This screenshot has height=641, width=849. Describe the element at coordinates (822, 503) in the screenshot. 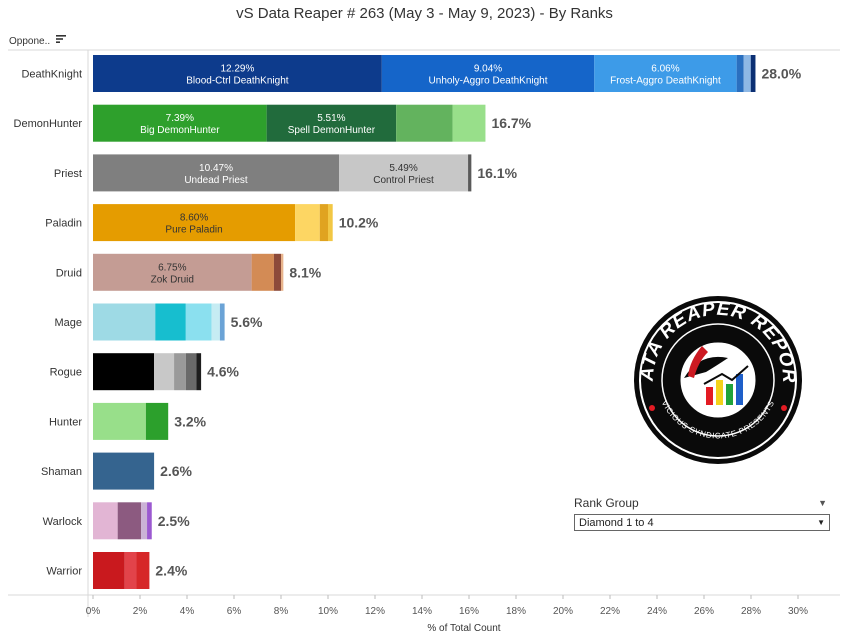

I see `filter-menu-chevron-icon: ▼` at that location.